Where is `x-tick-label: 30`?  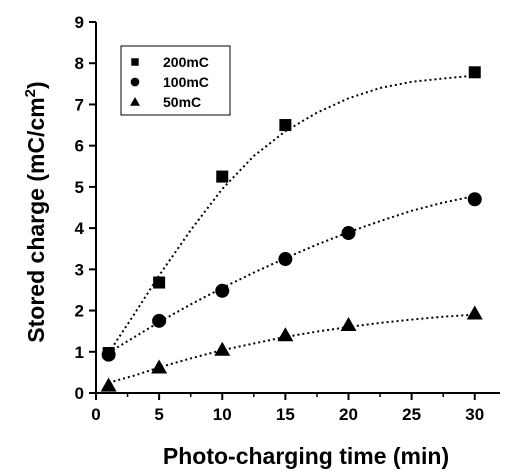 x-tick-label: 30 is located at coordinates (474, 414).